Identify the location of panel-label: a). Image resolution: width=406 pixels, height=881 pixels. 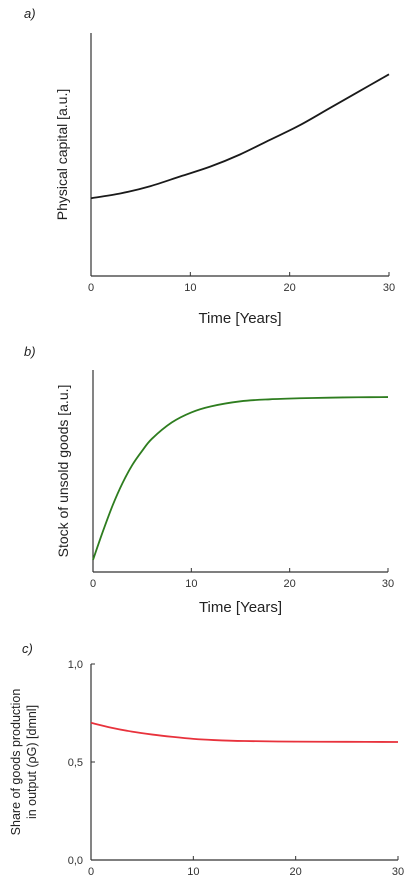
(30, 13).